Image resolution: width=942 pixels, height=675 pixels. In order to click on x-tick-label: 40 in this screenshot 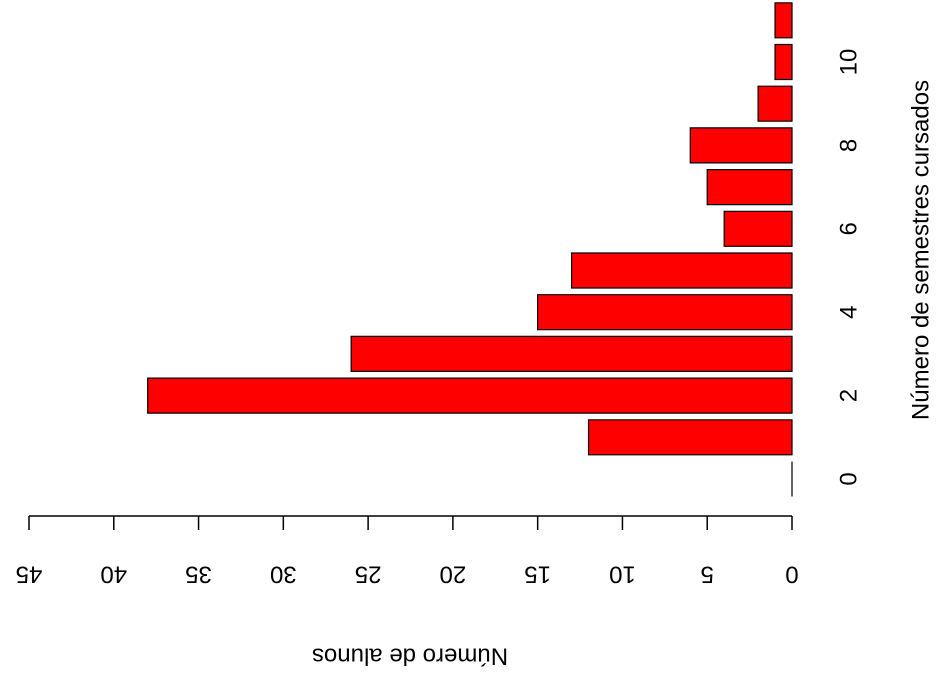, I will do `click(113, 574)`.